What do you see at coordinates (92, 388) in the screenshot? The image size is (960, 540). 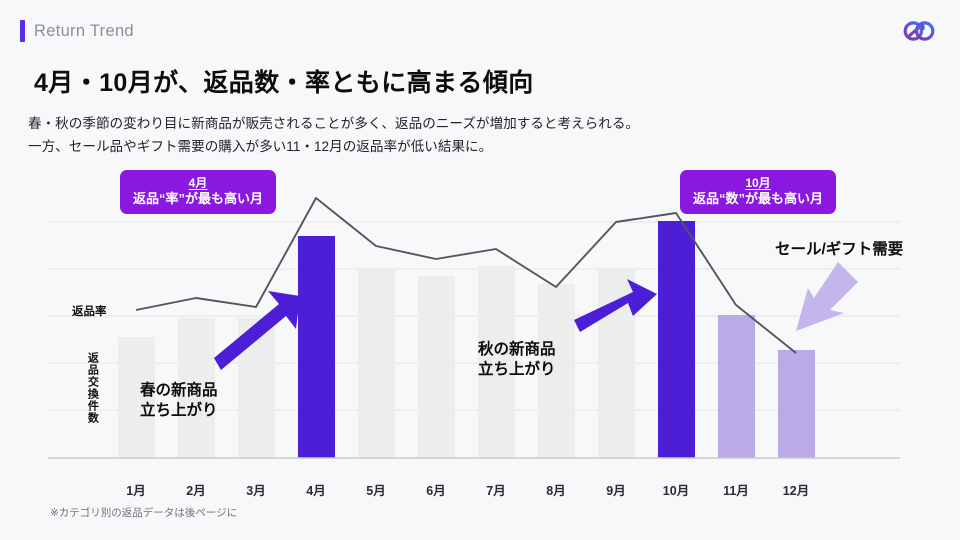 I see `y-axis-count-label: 返品交換件数` at bounding box center [92, 388].